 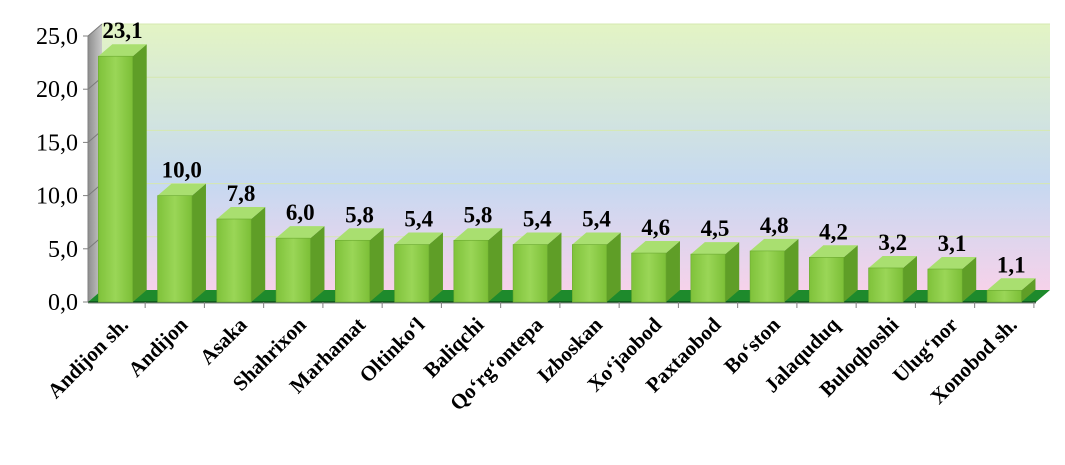 What do you see at coordinates (122, 30) in the screenshot?
I see `data-label: 23,1` at bounding box center [122, 30].